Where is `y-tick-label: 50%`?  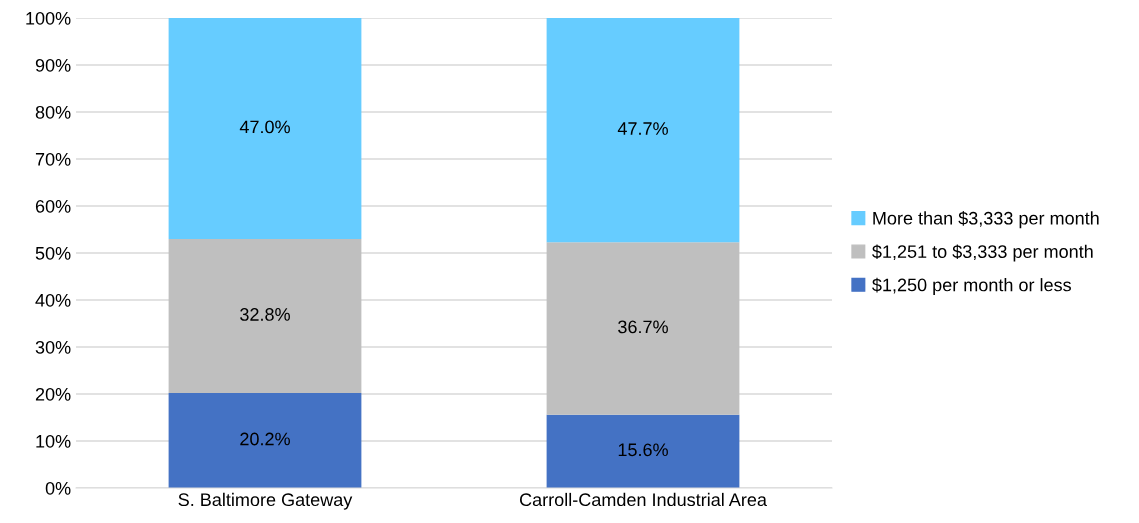 y-tick-label: 50% is located at coordinates (53, 253).